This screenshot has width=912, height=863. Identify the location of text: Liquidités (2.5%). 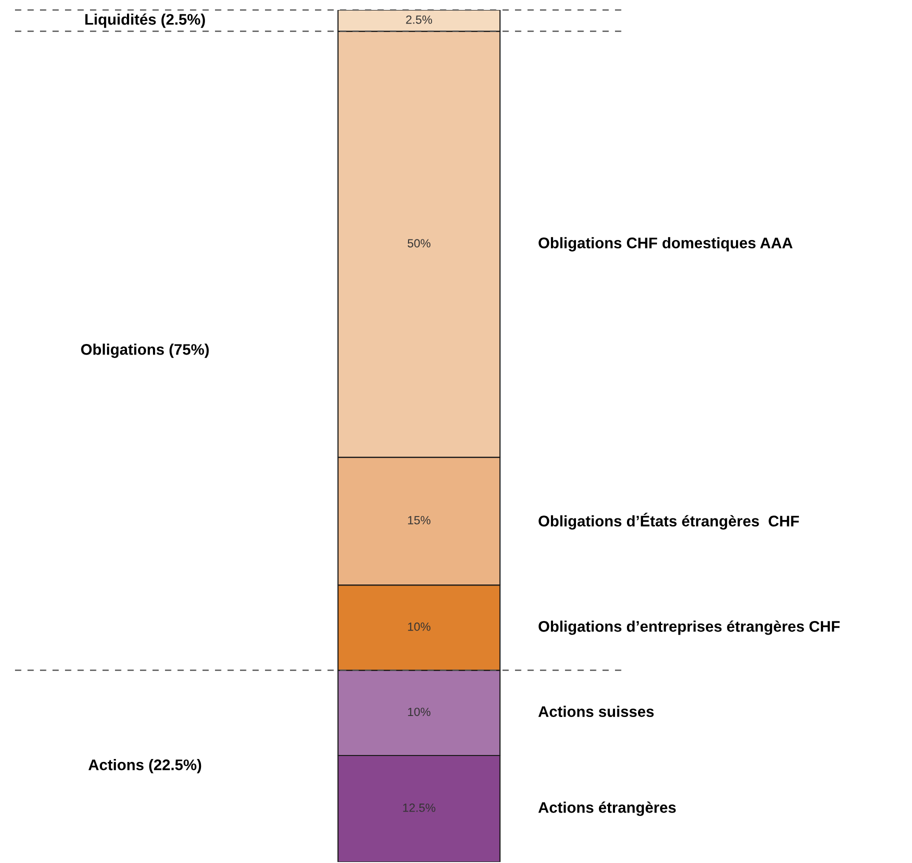
(145, 20).